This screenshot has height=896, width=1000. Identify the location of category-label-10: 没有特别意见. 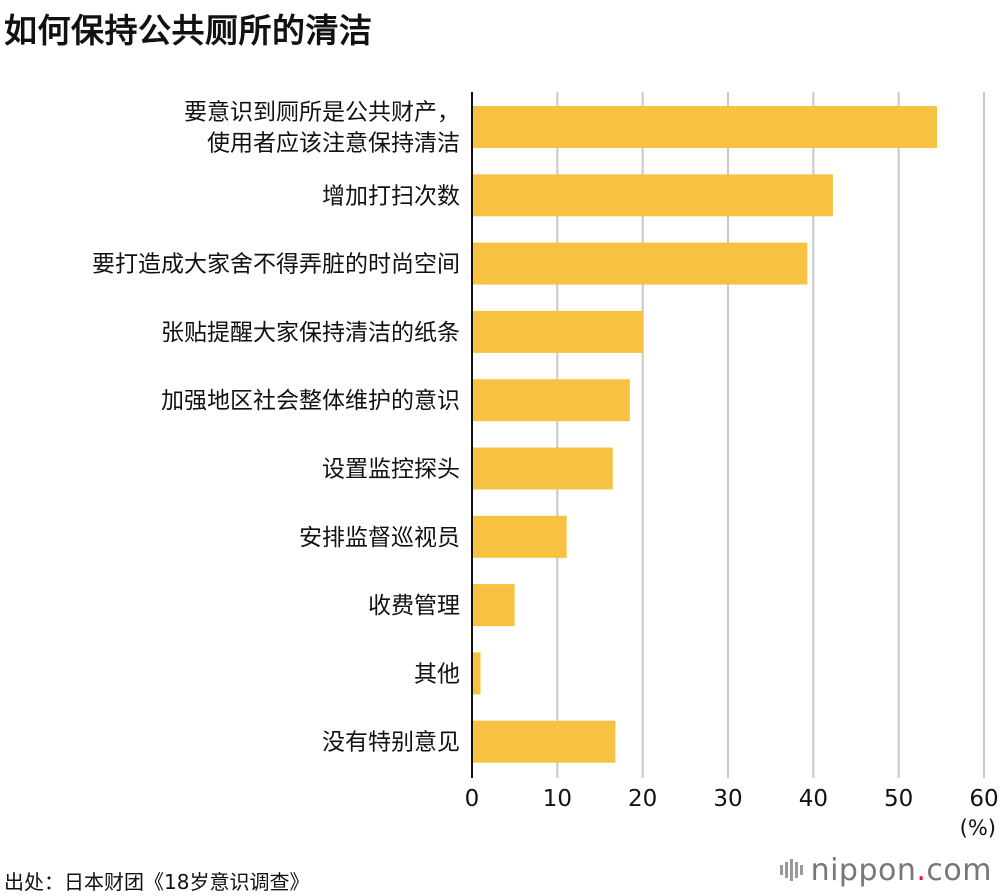
(391, 743).